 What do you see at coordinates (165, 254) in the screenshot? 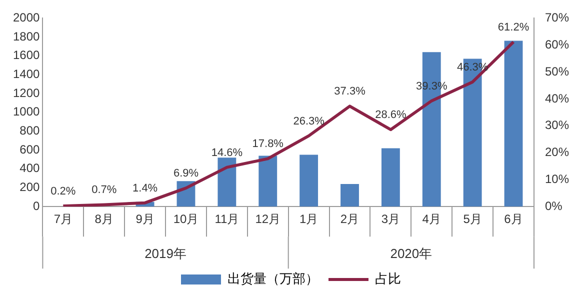
I see `text: 2019年` at bounding box center [165, 254].